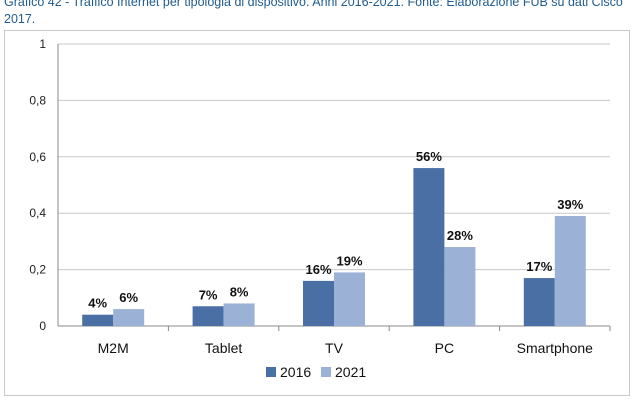  I want to click on bar-2016-smartphone, so click(539, 302).